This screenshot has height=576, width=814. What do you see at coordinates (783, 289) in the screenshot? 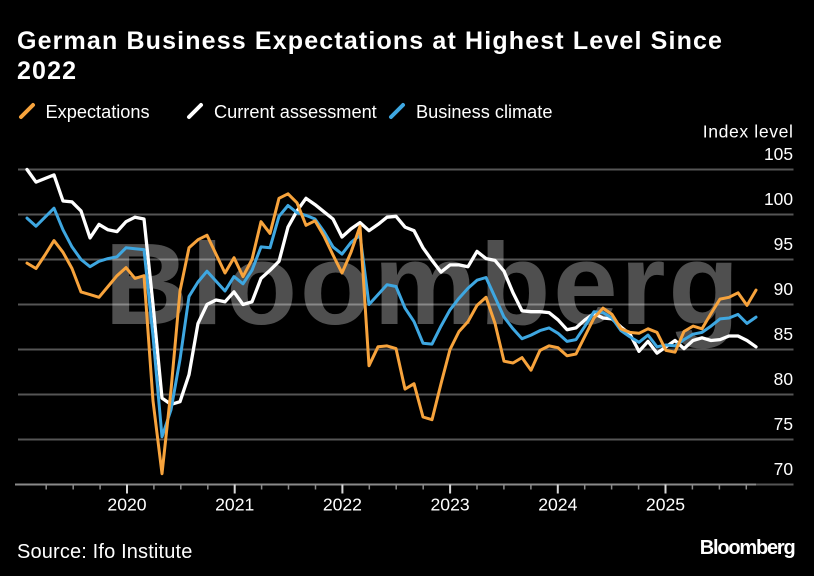
I see `svg-text: 90` at bounding box center [783, 289].